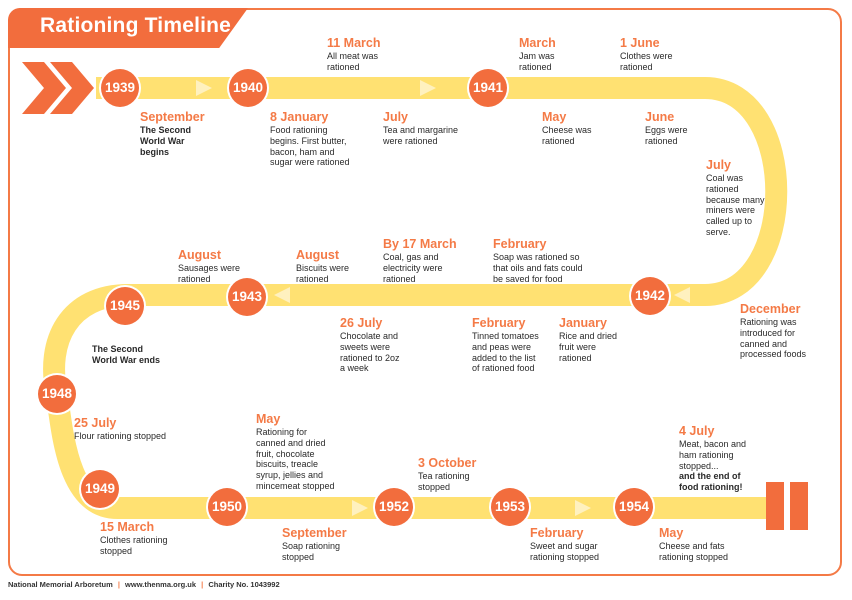  Describe the element at coordinates (227, 507) in the screenshot. I see `year-1950: 1950` at that location.